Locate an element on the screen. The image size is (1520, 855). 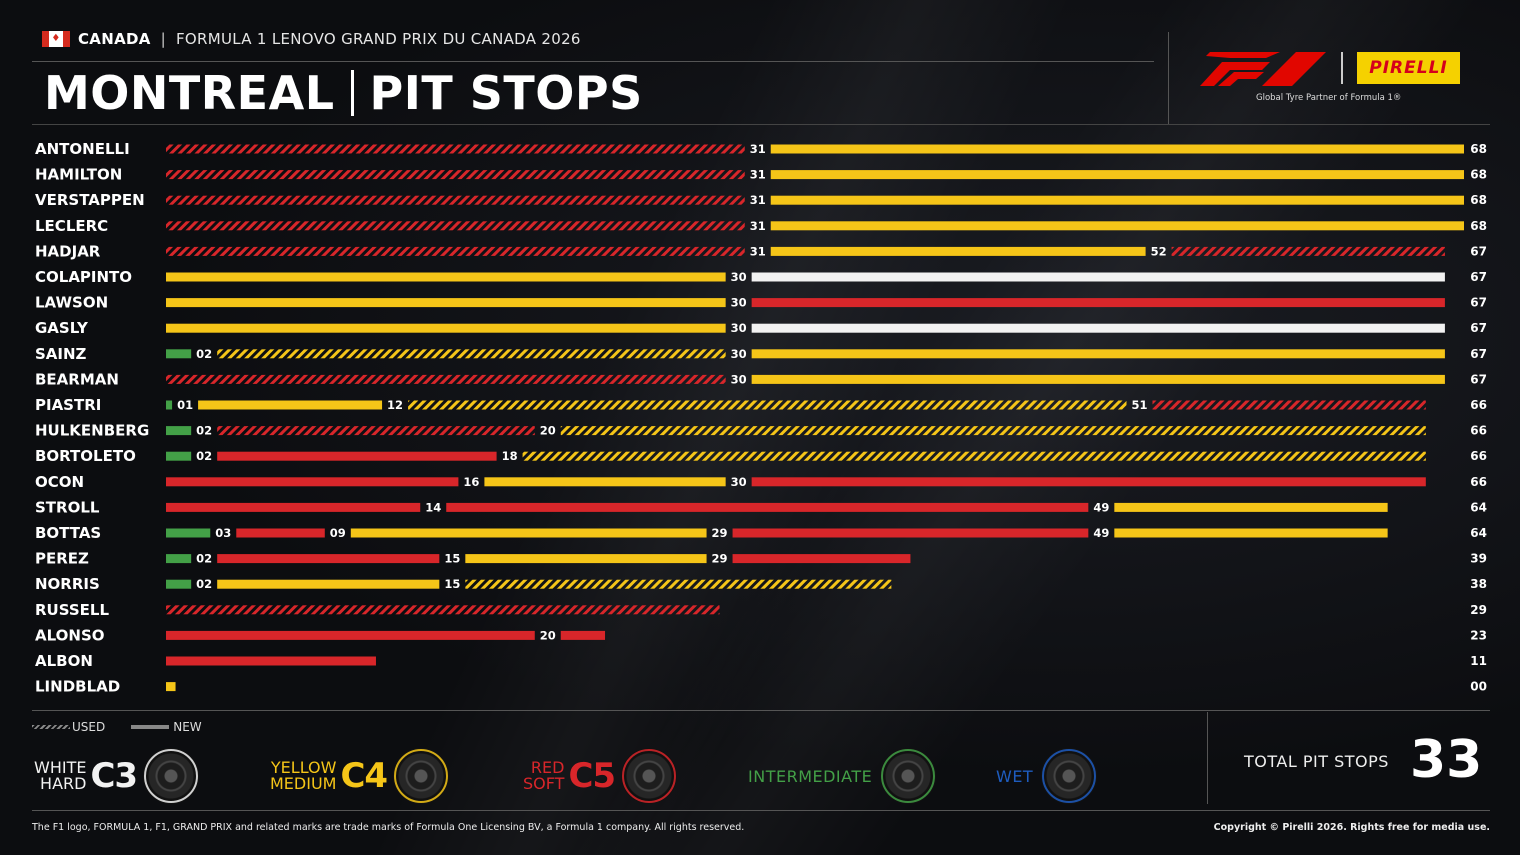
driver-row: BORTOLETO 02 18 66 is located at coordinates (761, 456).